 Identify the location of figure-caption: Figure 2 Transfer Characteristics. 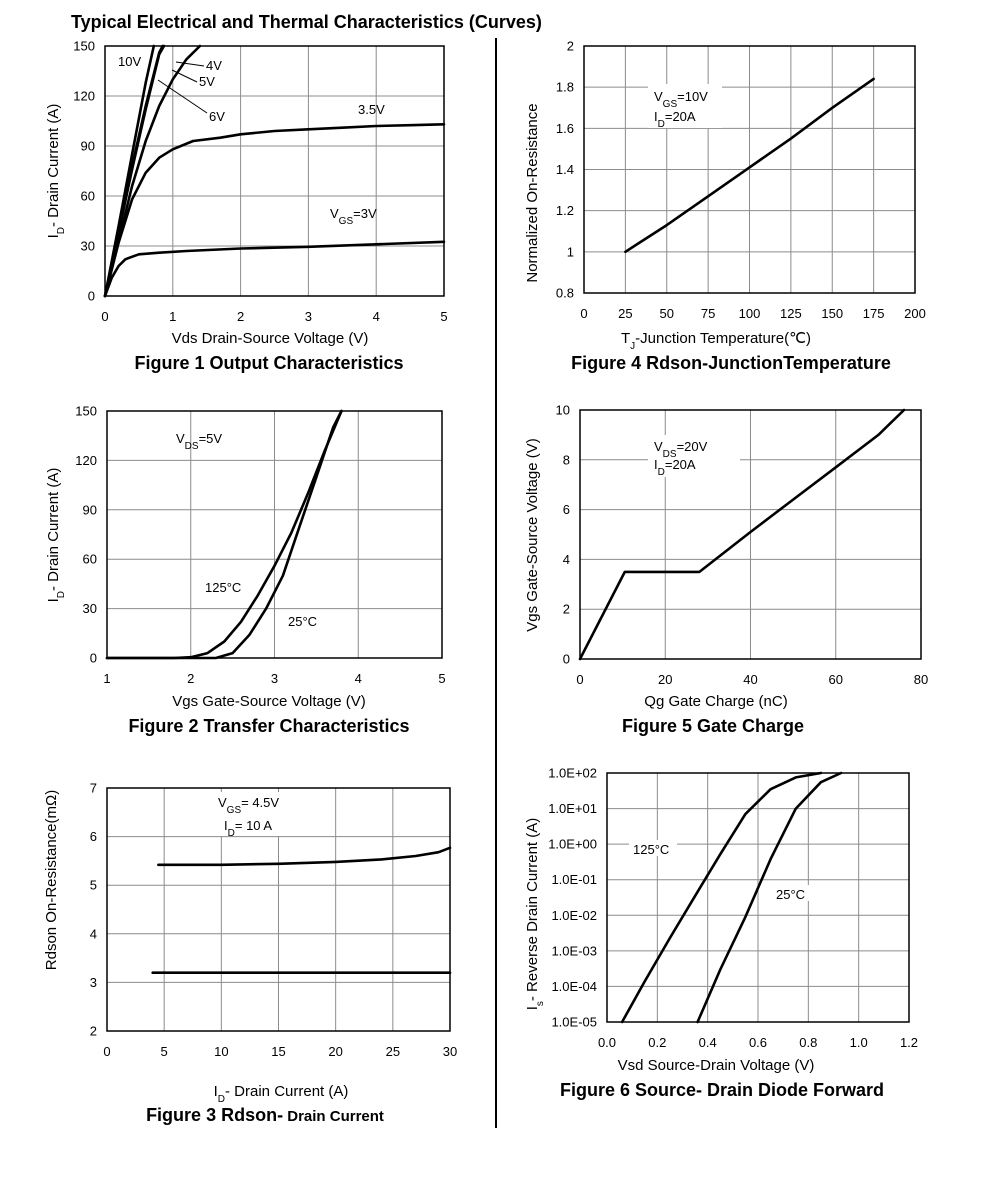
(268, 726).